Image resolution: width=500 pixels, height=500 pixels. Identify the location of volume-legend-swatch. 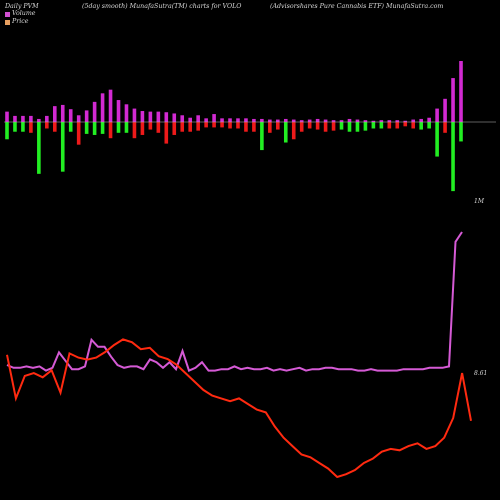
(7, 14).